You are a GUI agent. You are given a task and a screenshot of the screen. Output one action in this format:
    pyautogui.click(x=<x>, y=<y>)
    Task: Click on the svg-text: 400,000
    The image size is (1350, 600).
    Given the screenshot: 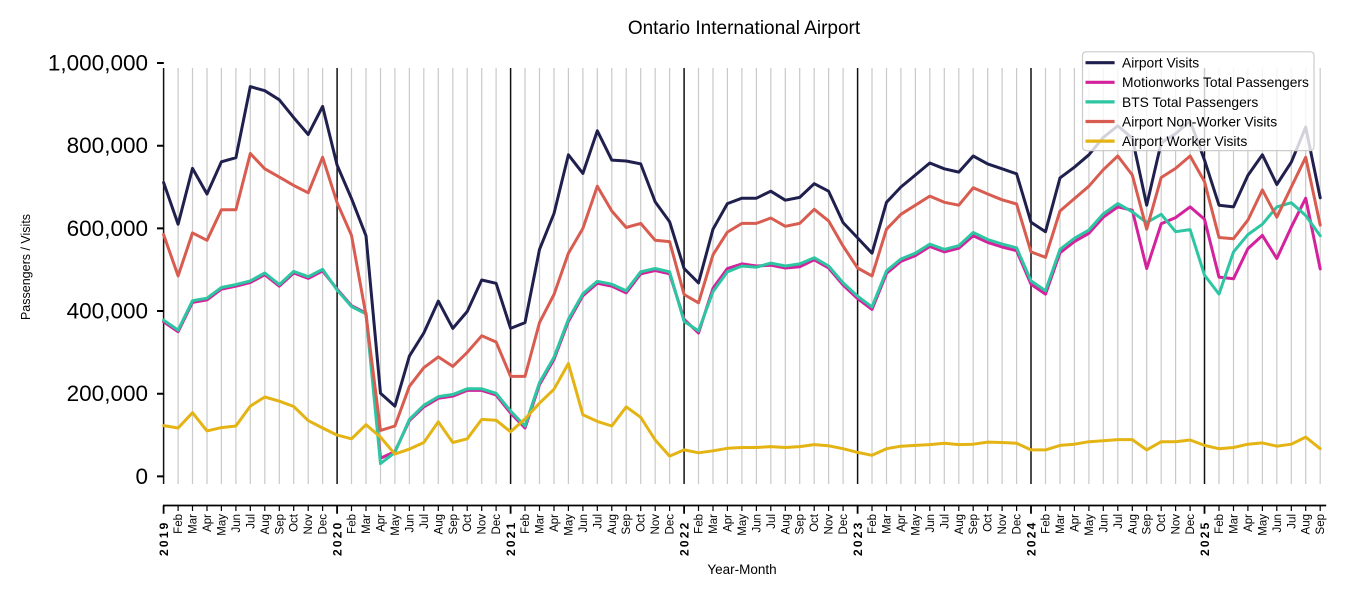 What is the action you would take?
    pyautogui.click(x=107, y=311)
    